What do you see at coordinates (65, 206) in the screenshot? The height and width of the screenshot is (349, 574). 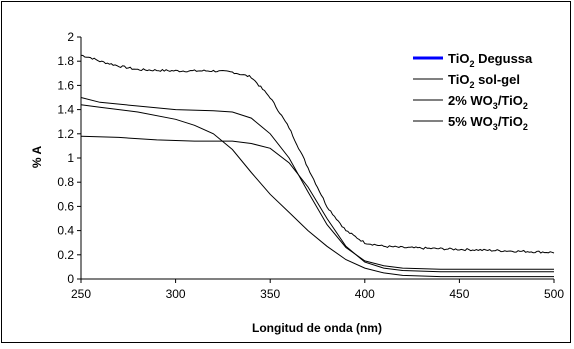 I see `y-tick-label: 0.6` at bounding box center [65, 206].